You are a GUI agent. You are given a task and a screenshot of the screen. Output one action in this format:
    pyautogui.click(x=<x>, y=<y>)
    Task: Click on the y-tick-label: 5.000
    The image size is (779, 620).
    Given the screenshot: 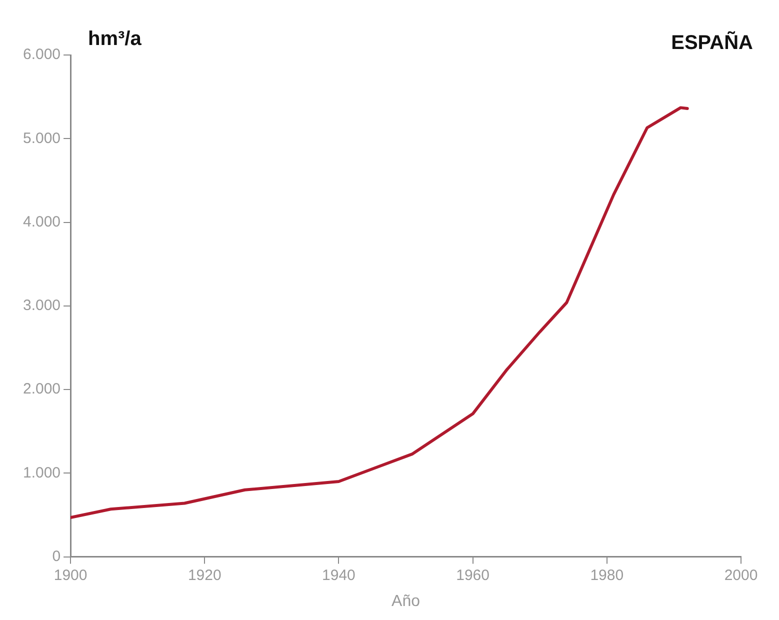 What is the action you would take?
    pyautogui.click(x=41, y=138)
    